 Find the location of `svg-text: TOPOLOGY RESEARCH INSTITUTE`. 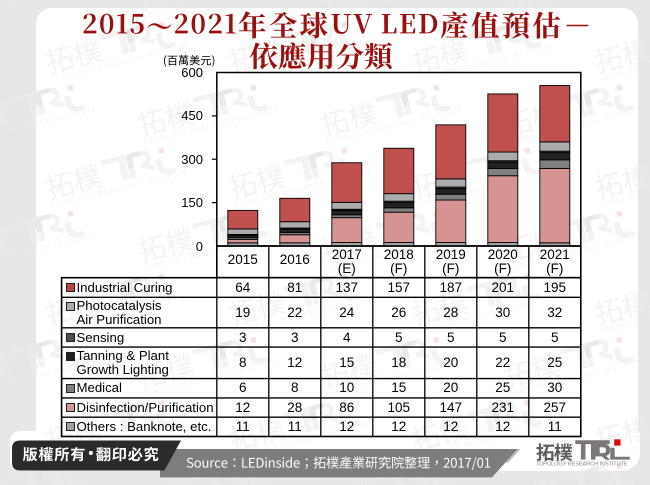

svg-text: TOPOLOGY RESEARCH INSTITUTE is located at coordinates (582, 465).